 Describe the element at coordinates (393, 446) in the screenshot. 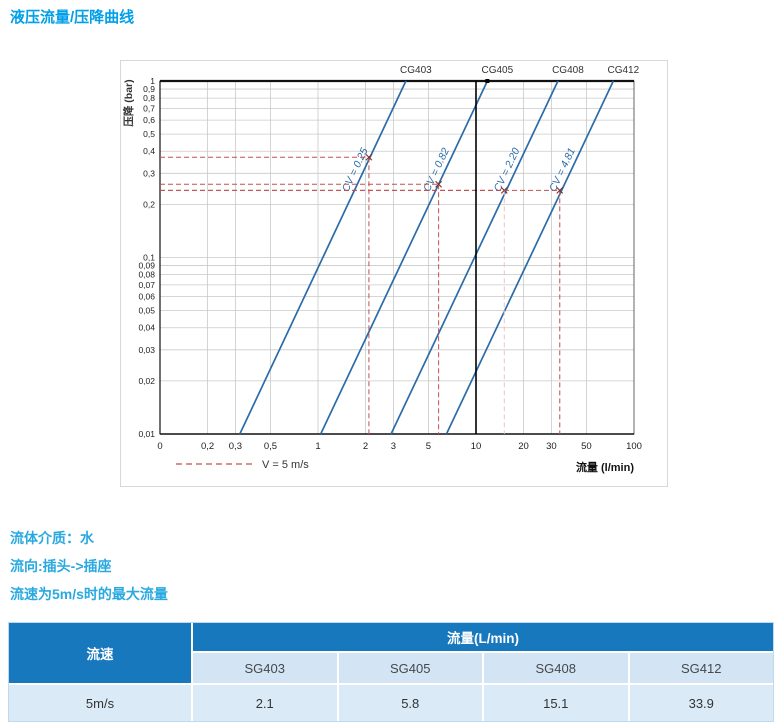

I see `svg-text: 3` at that location.